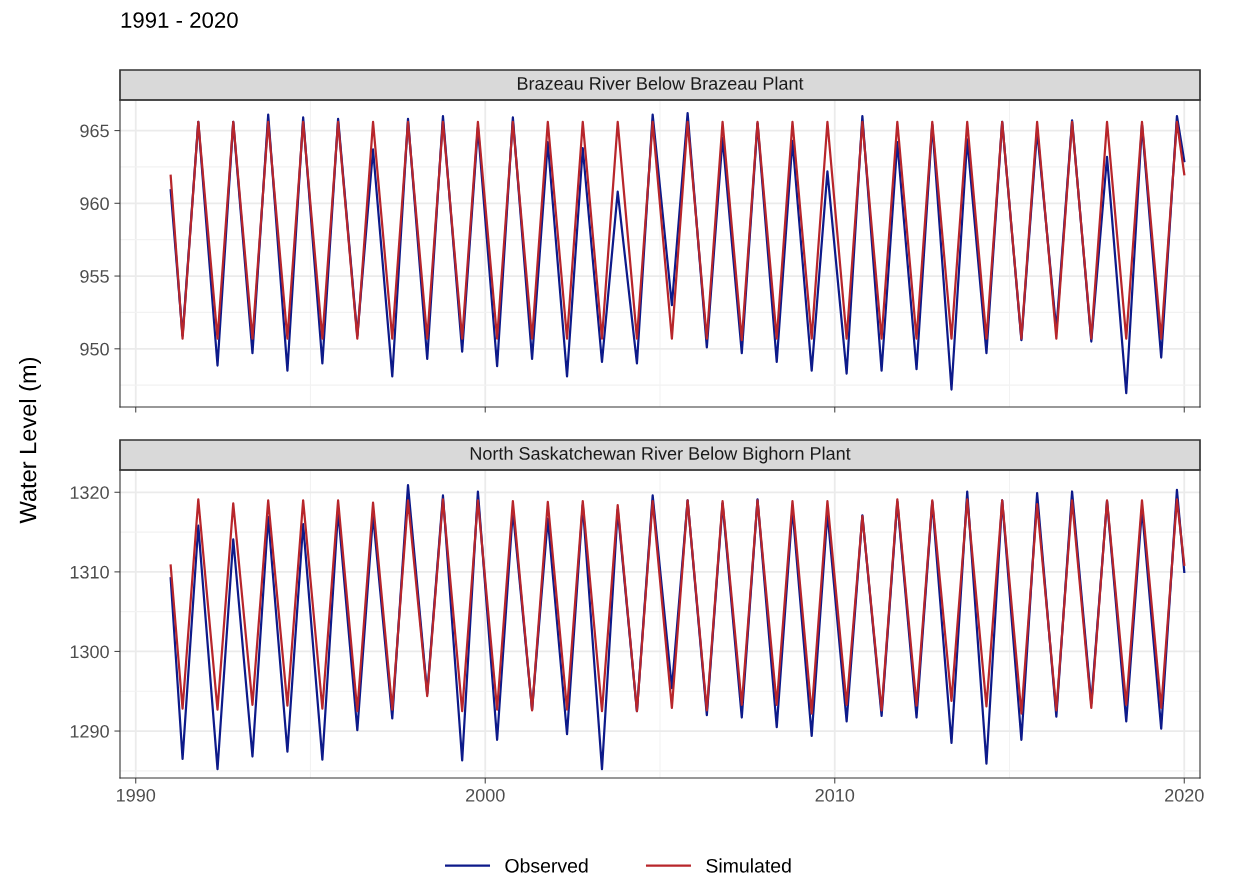  Describe the element at coordinates (94, 131) in the screenshot. I see `y-tick-label: 965` at that location.